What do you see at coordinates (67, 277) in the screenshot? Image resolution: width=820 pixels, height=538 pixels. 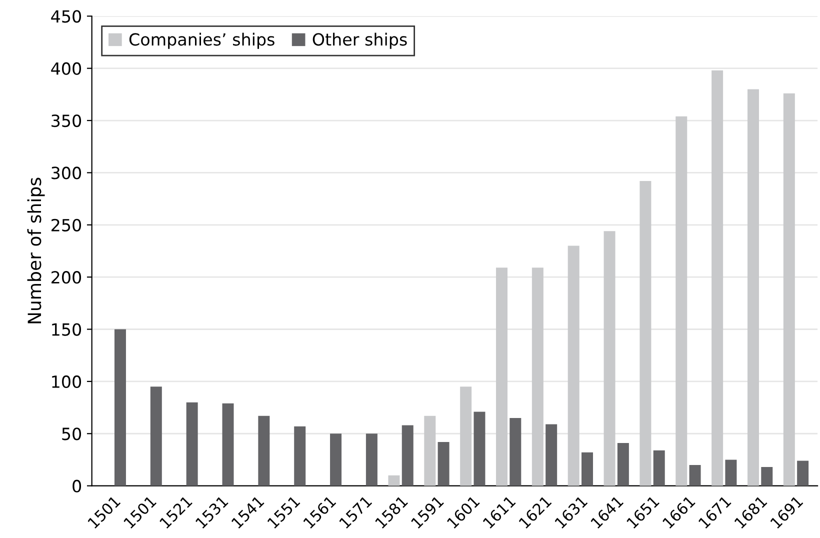 I see `y-tick-label: 200` at bounding box center [67, 277].